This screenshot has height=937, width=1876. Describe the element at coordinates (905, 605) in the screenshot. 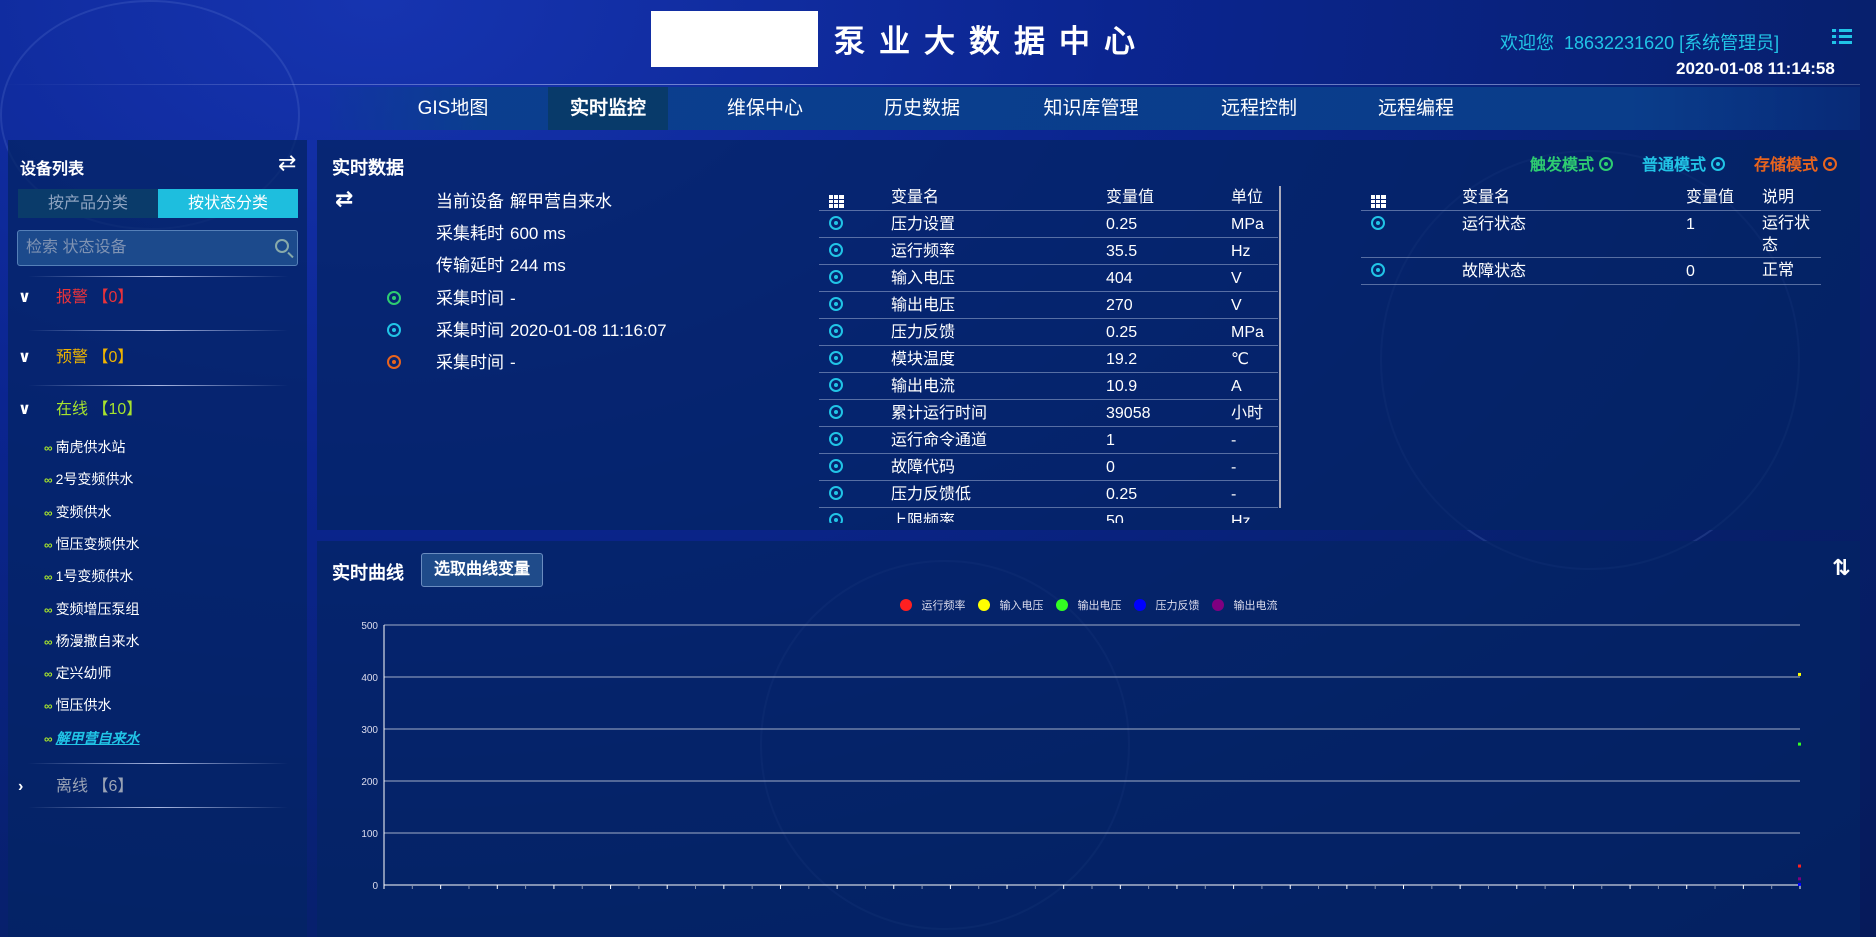

I see `legend-swatch` at that location.